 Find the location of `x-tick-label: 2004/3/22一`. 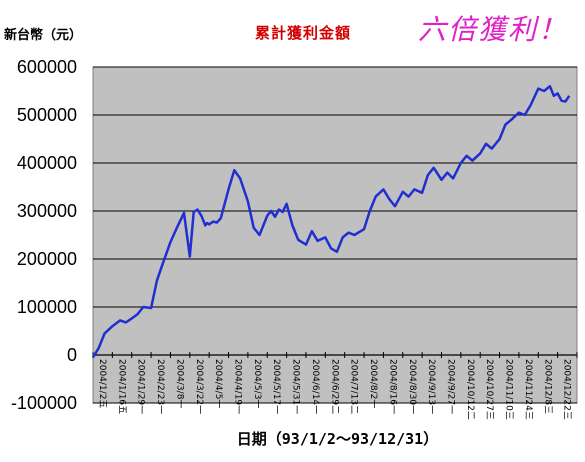

x-tick-label: 2004/3/22一 is located at coordinates (199, 386).